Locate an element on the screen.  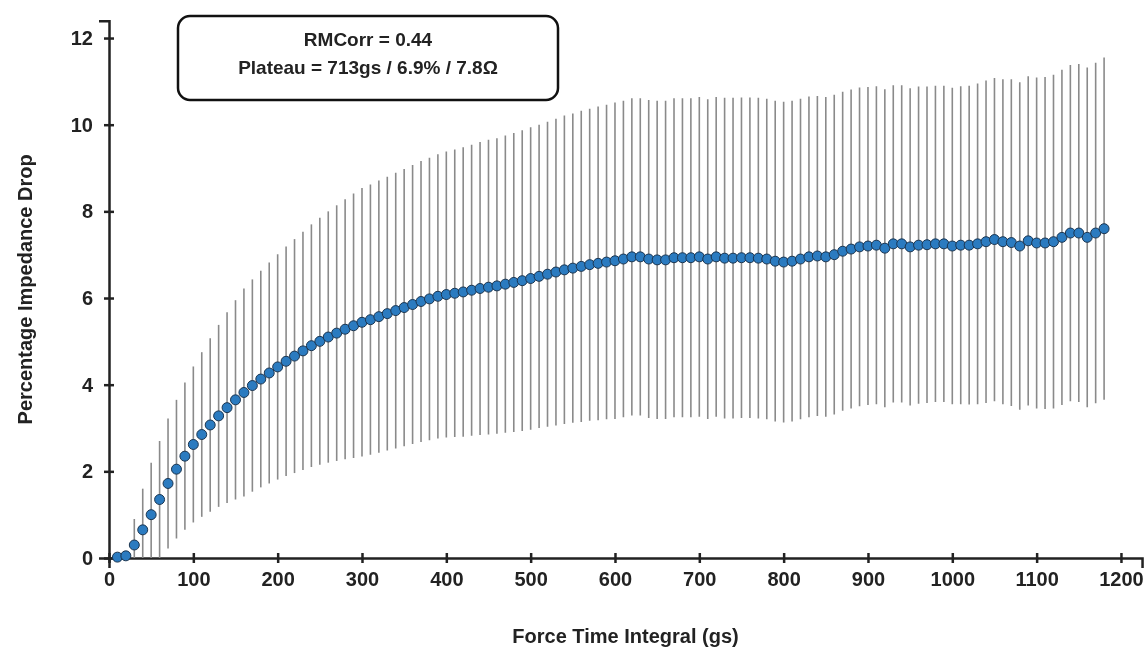
x-tick-label: 900 is located at coordinates (868, 579).